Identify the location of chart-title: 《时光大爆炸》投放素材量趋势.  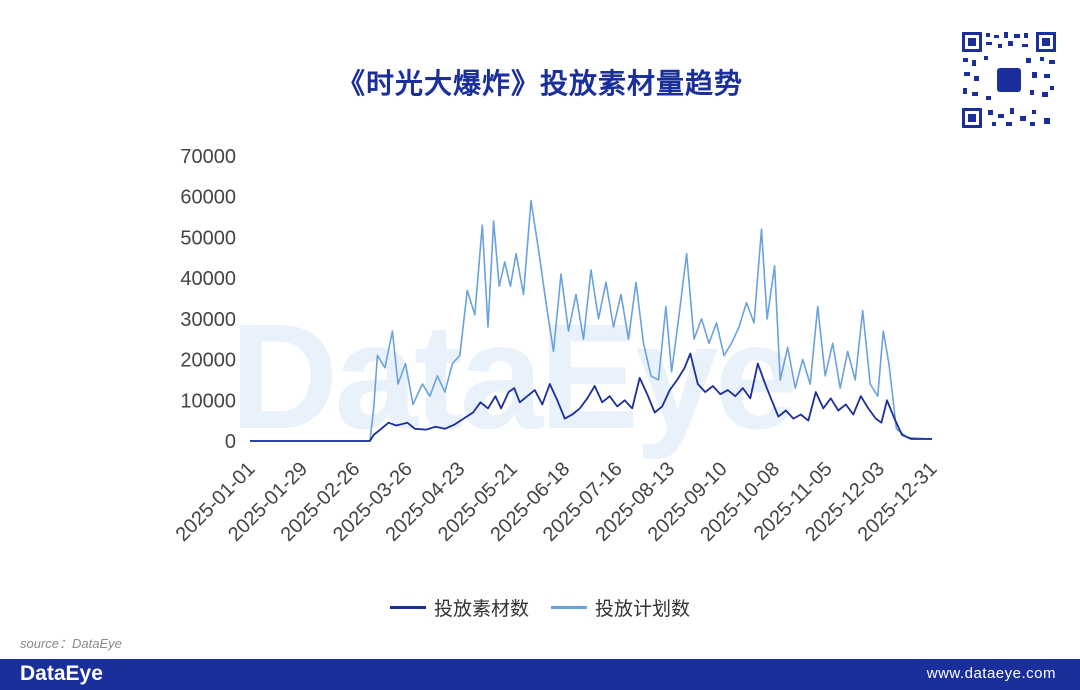
(539, 83).